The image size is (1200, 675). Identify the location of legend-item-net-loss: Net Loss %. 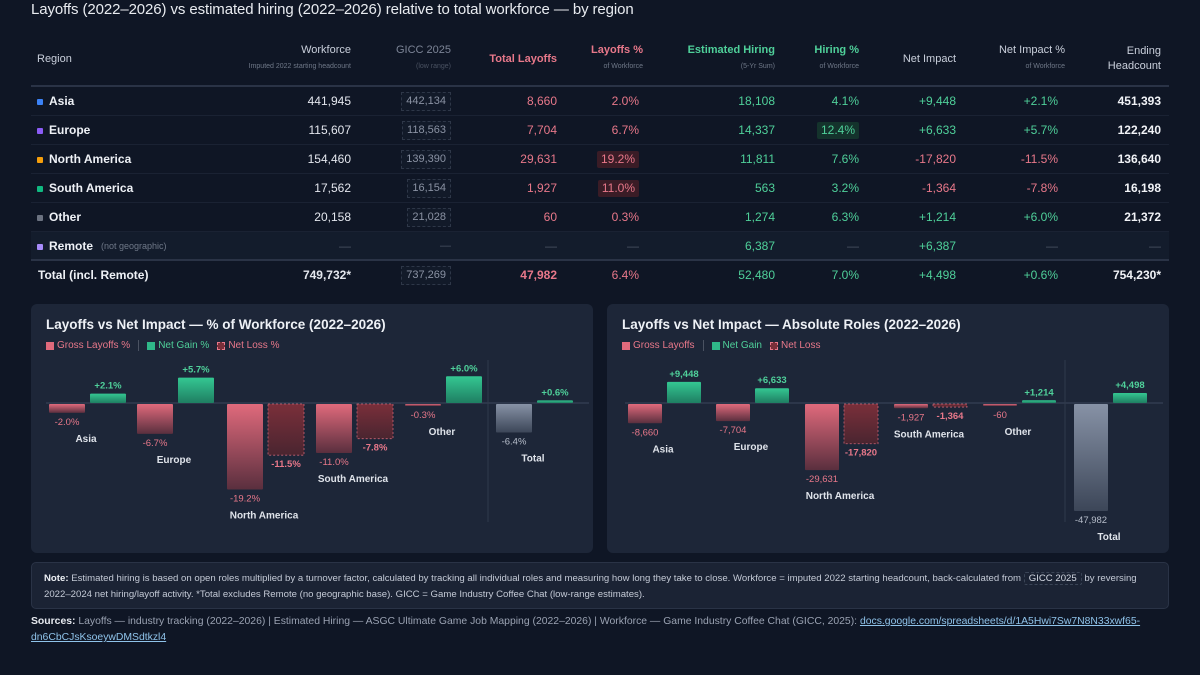
(248, 345).